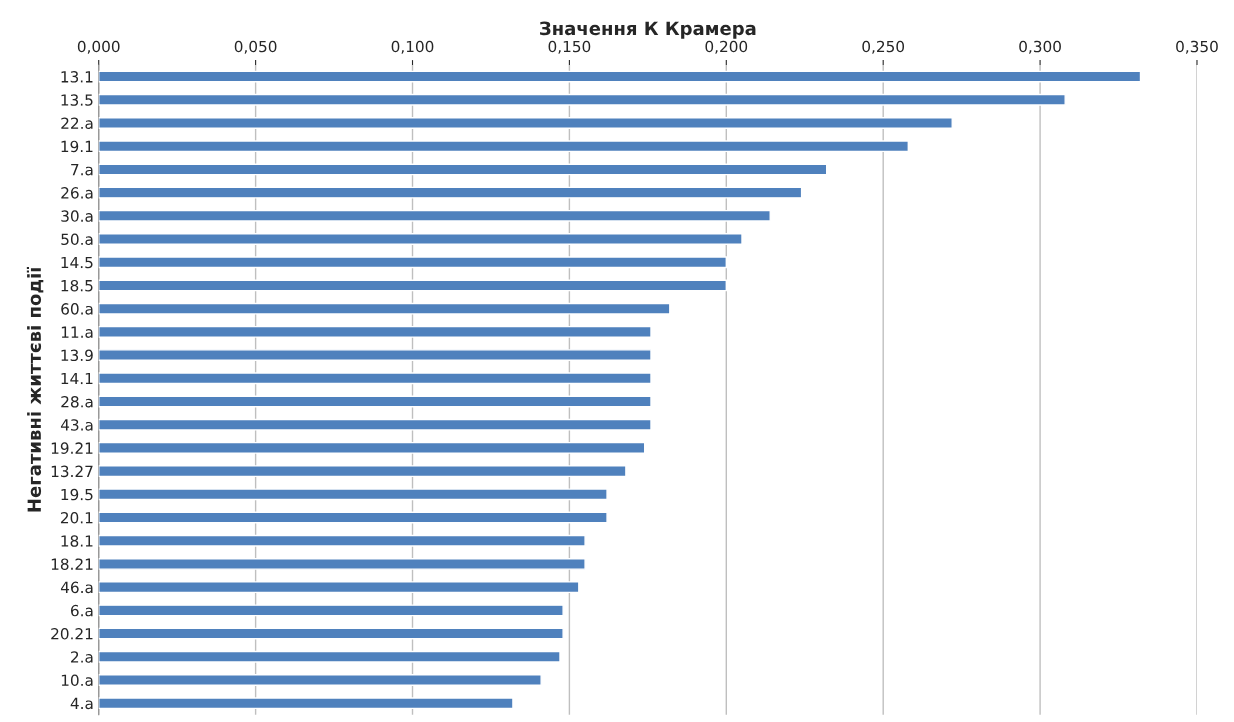  I want to click on y-tick-label: 20.1, so click(76, 517).